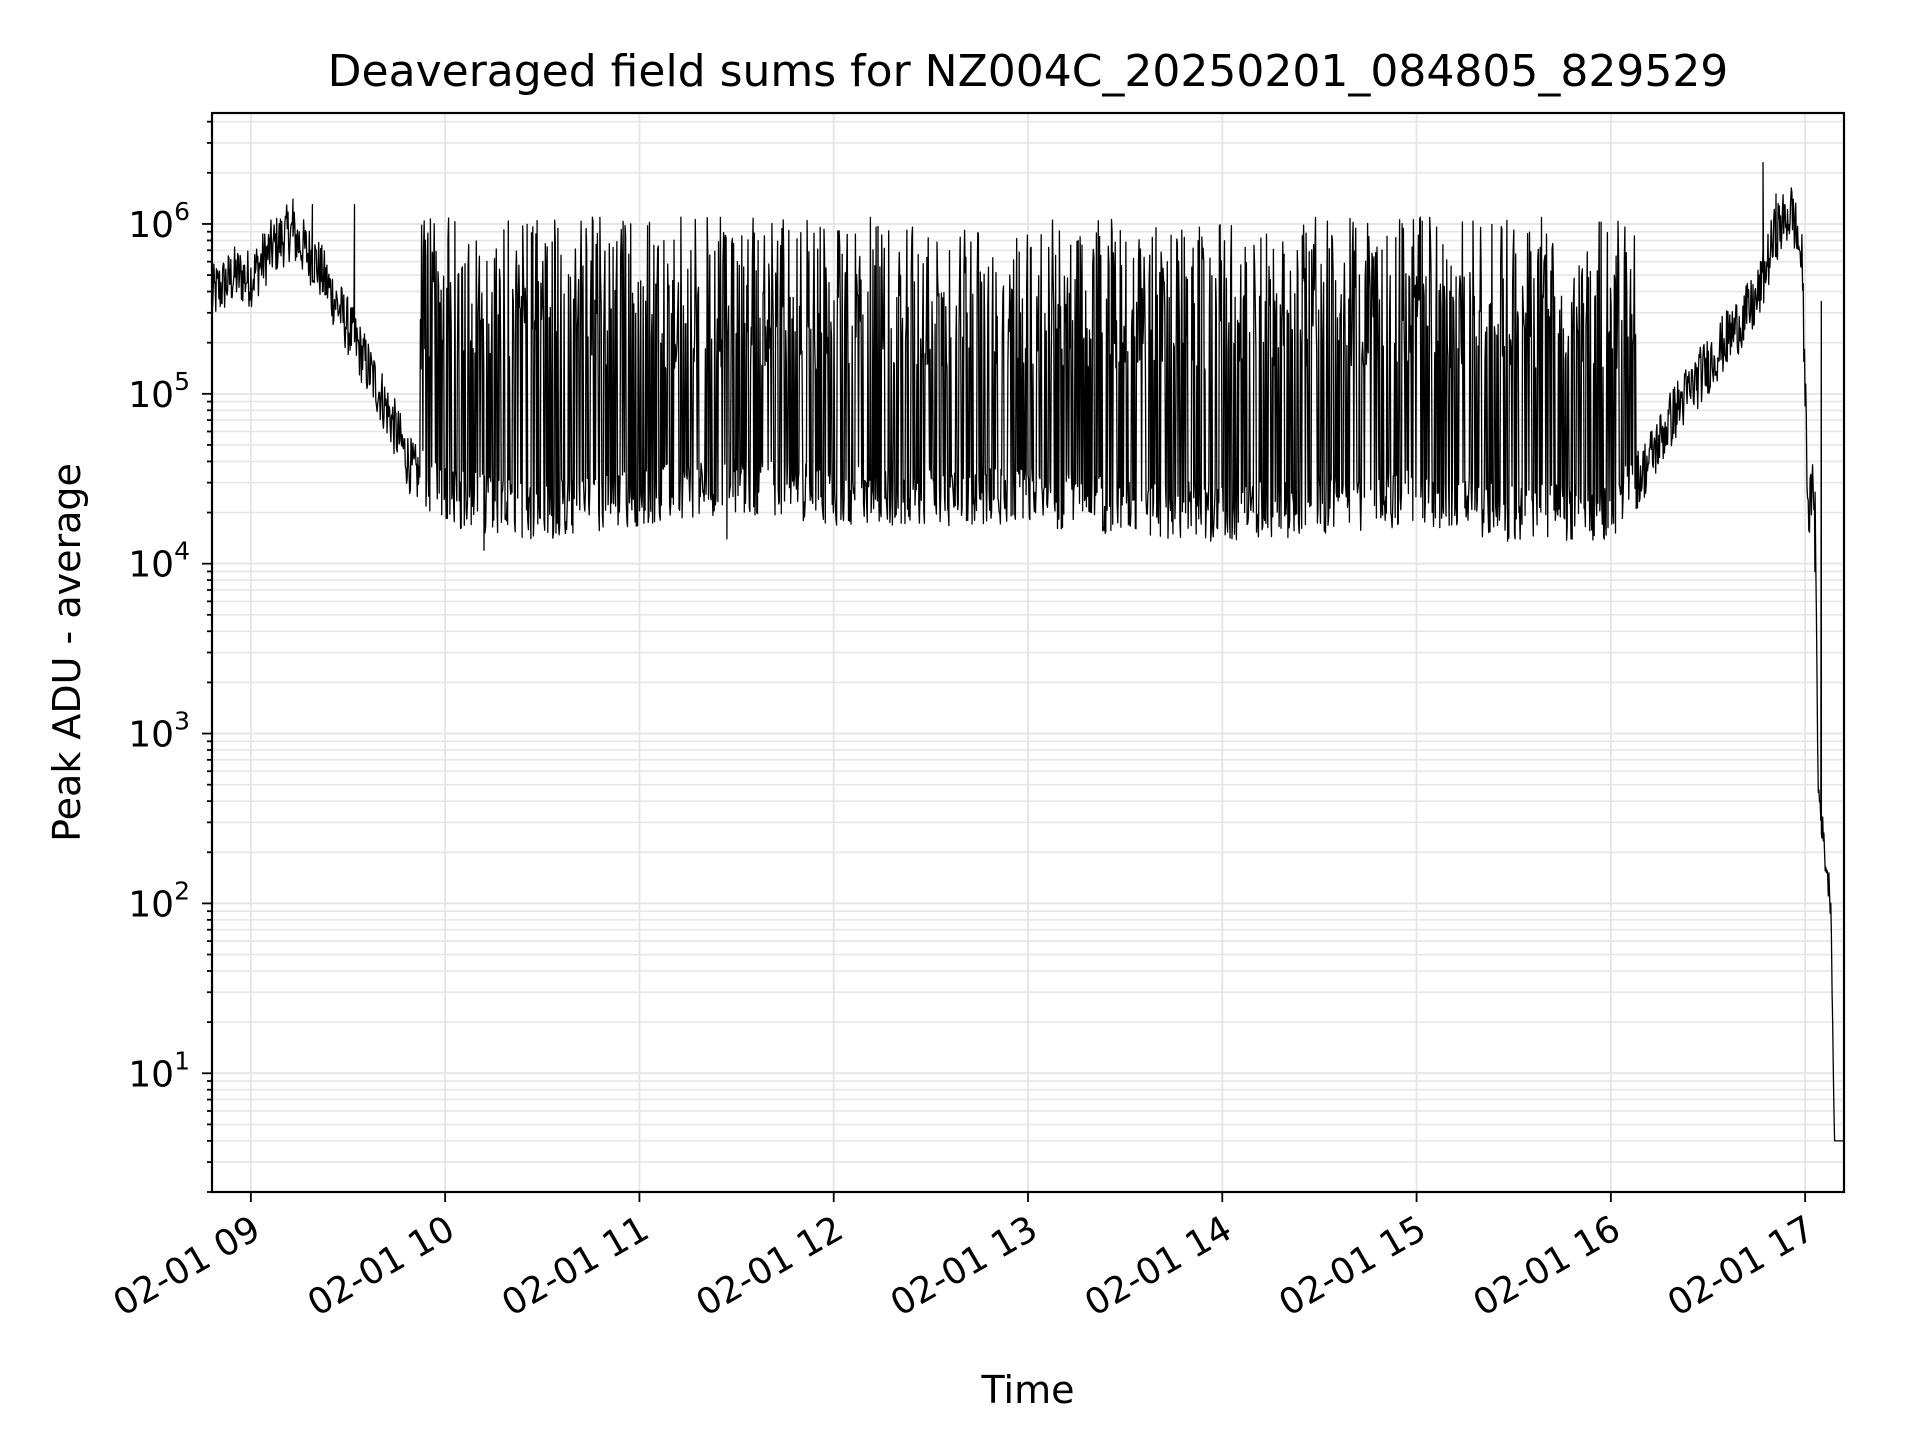 The width and height of the screenshot is (1920, 1440). What do you see at coordinates (159, 900) in the screenshot?
I see `y-tick-label: 10²` at bounding box center [159, 900].